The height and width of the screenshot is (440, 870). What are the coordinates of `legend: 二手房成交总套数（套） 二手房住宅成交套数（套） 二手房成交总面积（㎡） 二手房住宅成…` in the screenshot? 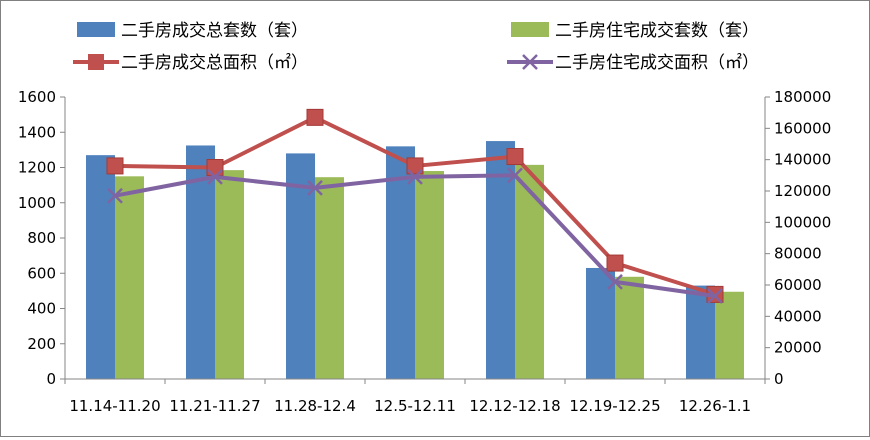 It's located at (416, 47).